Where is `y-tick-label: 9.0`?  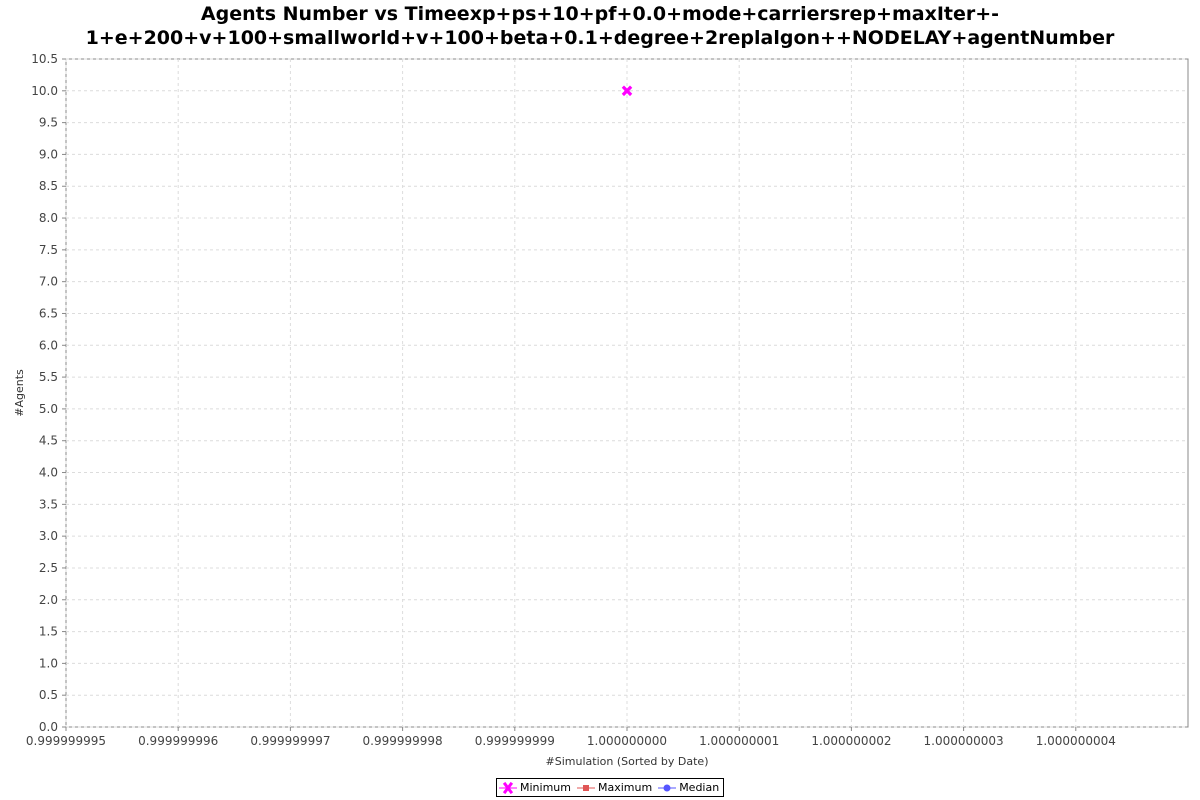 y-tick-label: 9.0 is located at coordinates (48, 154).